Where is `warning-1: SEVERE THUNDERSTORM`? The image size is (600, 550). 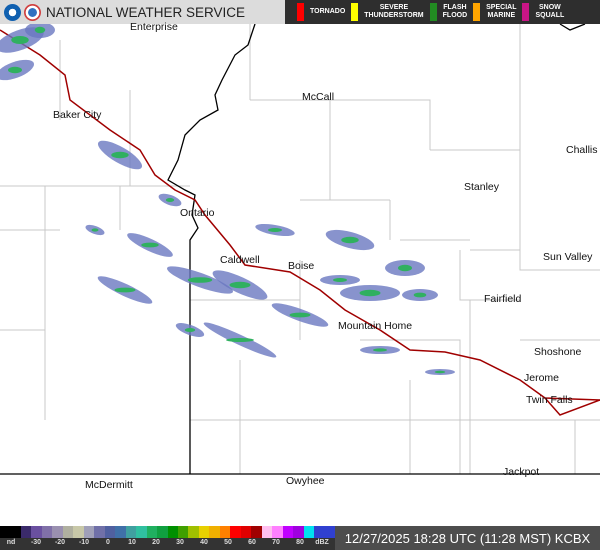 warning-1: SEVERE THUNDERSTORM is located at coordinates (387, 12).